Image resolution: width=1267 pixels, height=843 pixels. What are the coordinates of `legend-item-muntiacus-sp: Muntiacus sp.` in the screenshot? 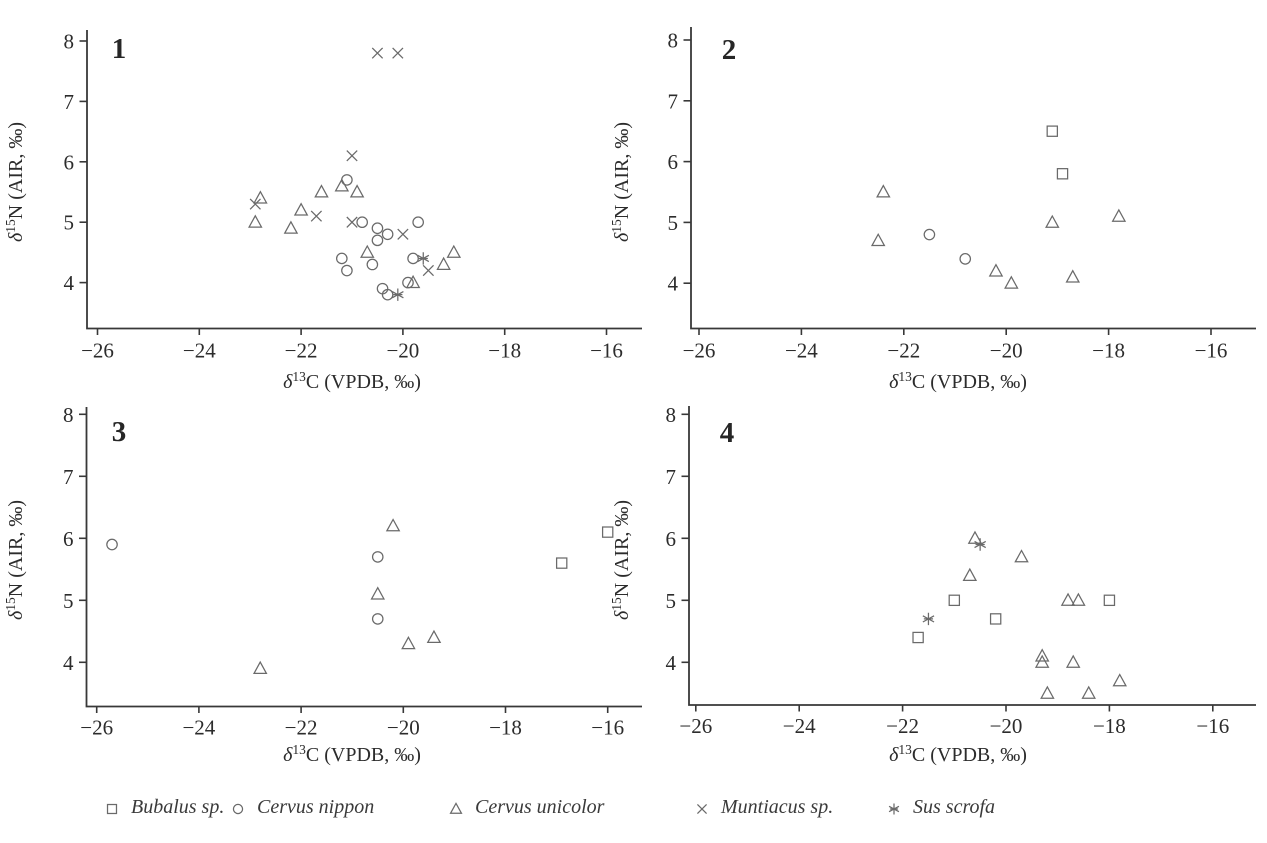 It's located at (762, 807).